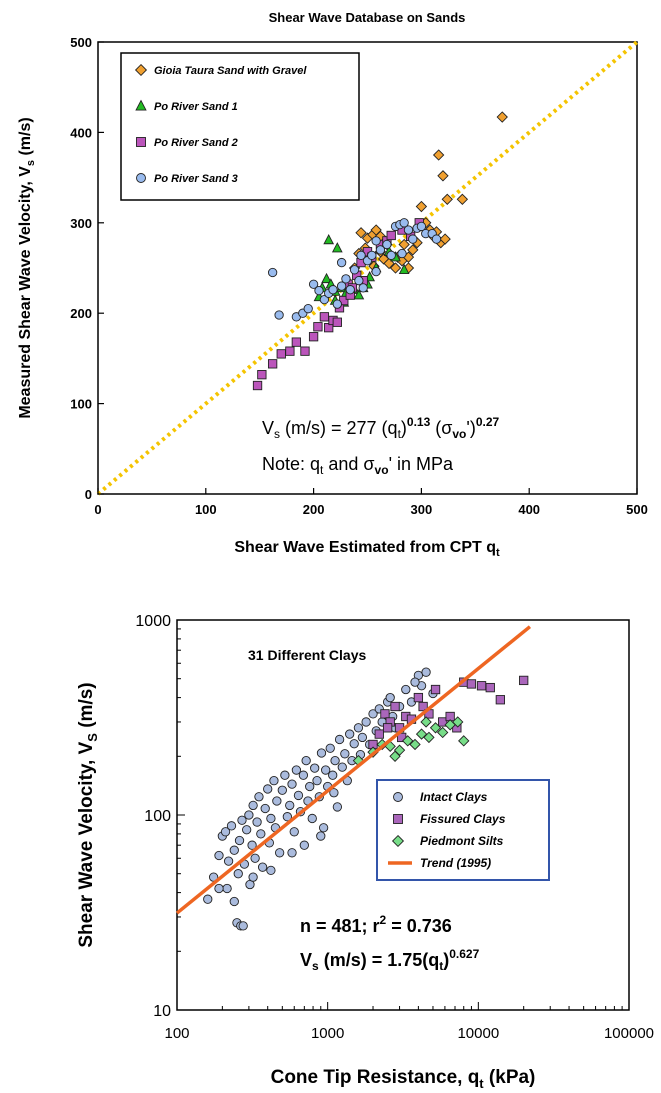 The height and width of the screenshot is (1093, 661). What do you see at coordinates (454, 797) in the screenshot?
I see `legend-label: Intact Clays` at bounding box center [454, 797].